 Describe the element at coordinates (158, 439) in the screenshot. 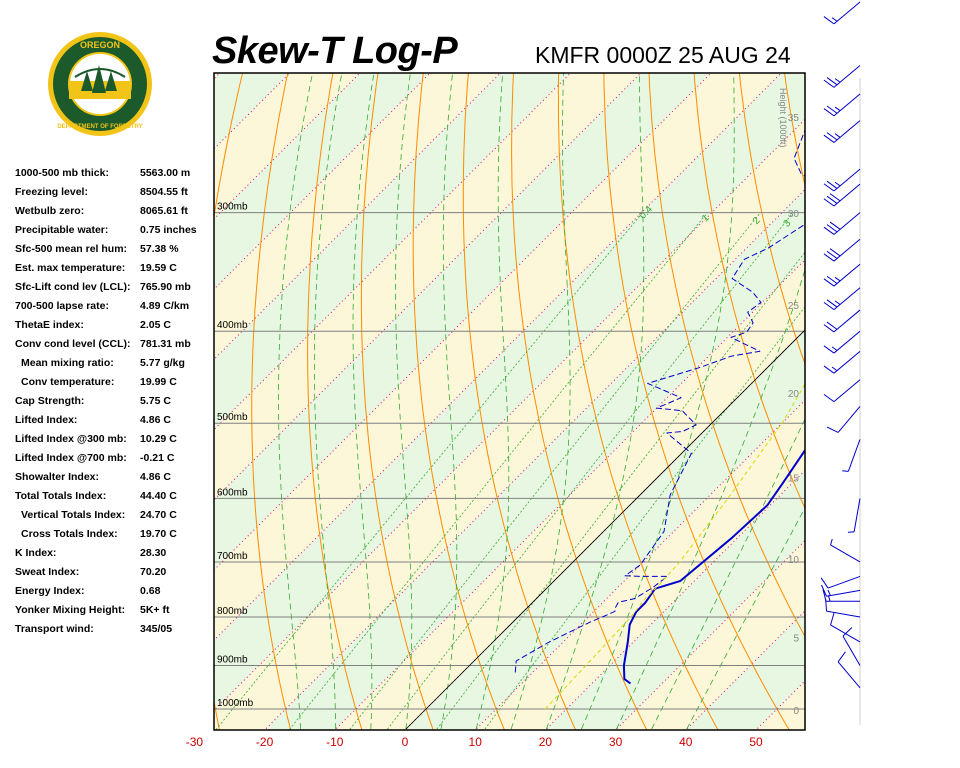

I see `index-value: 10.29 C` at that location.